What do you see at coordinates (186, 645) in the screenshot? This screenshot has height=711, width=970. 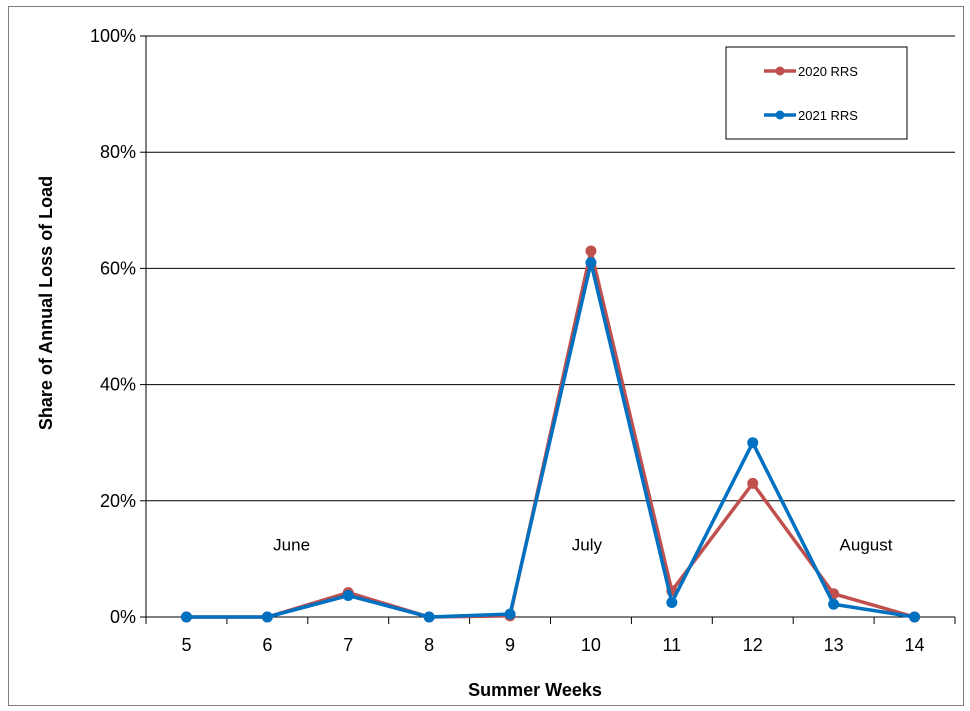 I see `x-tick-label: 5` at bounding box center [186, 645].